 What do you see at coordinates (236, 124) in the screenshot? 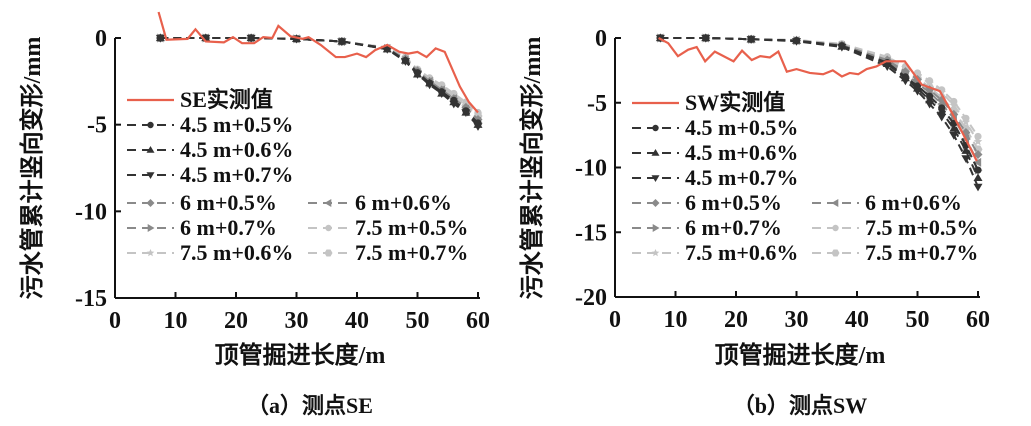
I see `legend-label: 4.5 m+0.5%` at bounding box center [236, 124].